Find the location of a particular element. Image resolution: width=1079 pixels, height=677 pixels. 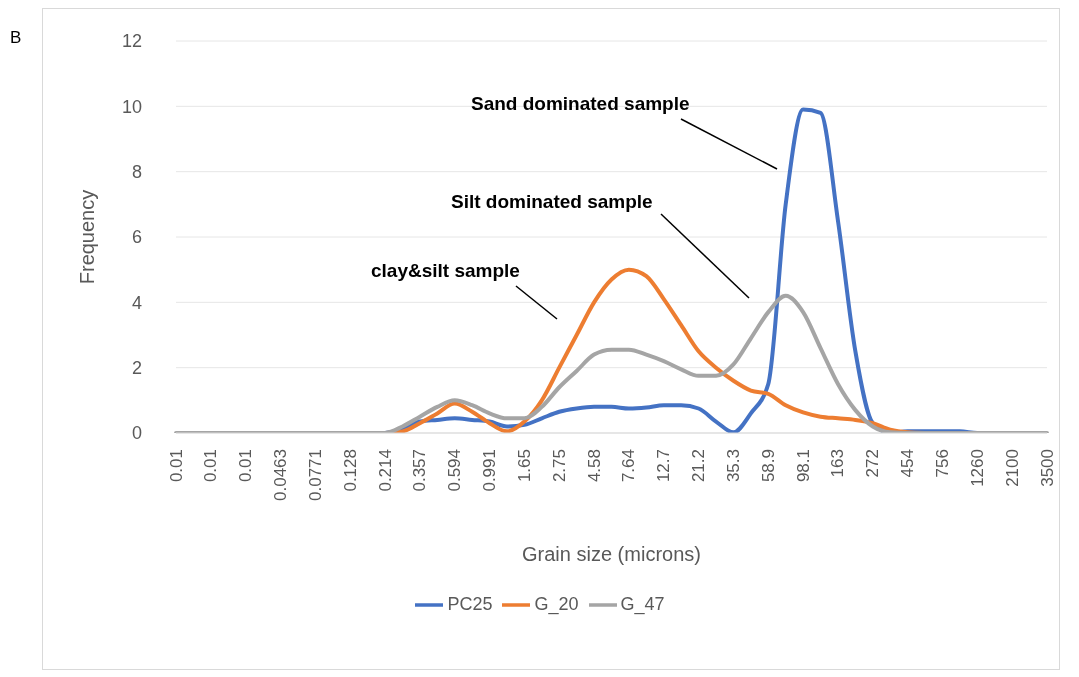

text: B is located at coordinates (16, 38).